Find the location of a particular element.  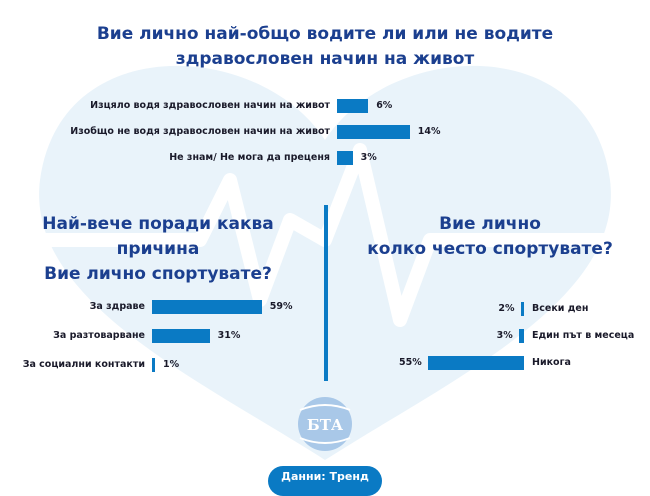

value-label: 14% is located at coordinates (429, 131).